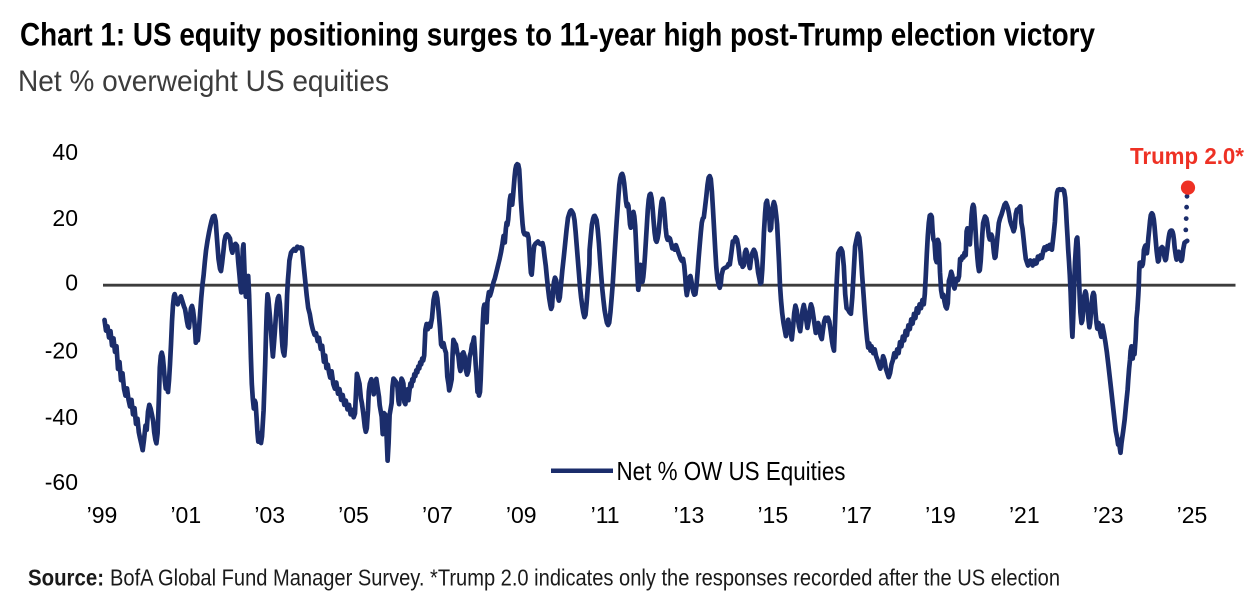 Image resolution: width=1258 pixels, height=606 pixels. Describe the element at coordinates (65, 218) in the screenshot. I see `svg-text: 20` at that location.